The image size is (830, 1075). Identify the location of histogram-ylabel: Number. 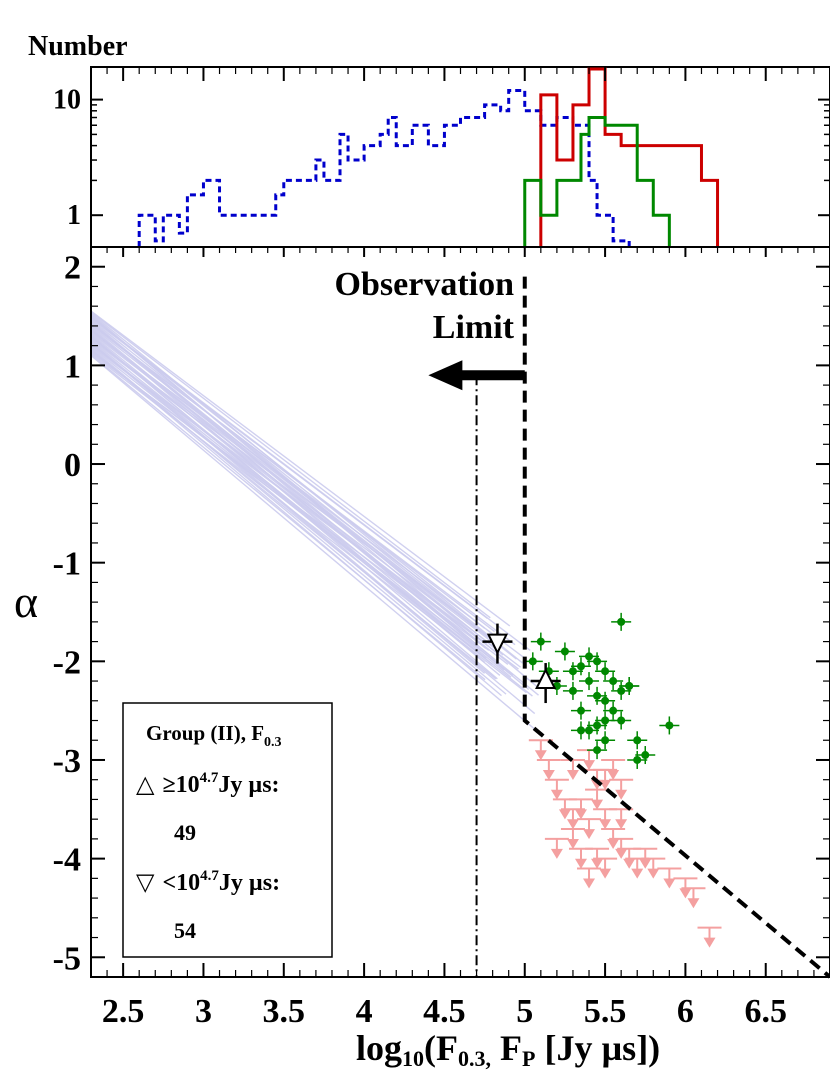
(78, 46).